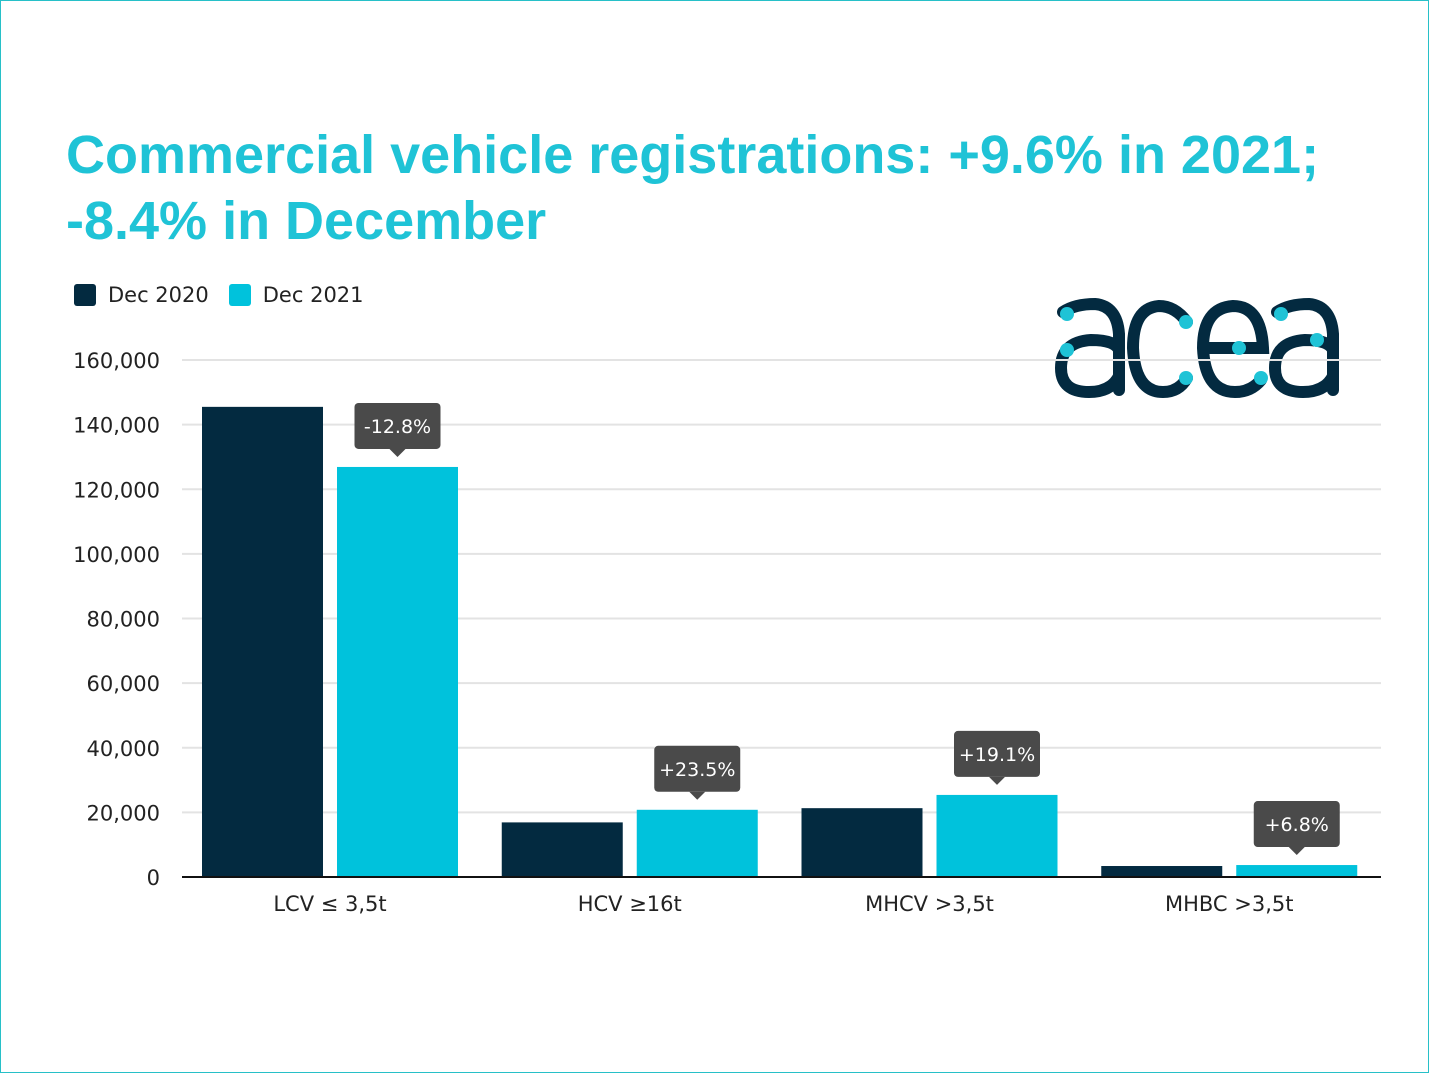  I want to click on change-annotation: +23.5%, so click(697, 772).